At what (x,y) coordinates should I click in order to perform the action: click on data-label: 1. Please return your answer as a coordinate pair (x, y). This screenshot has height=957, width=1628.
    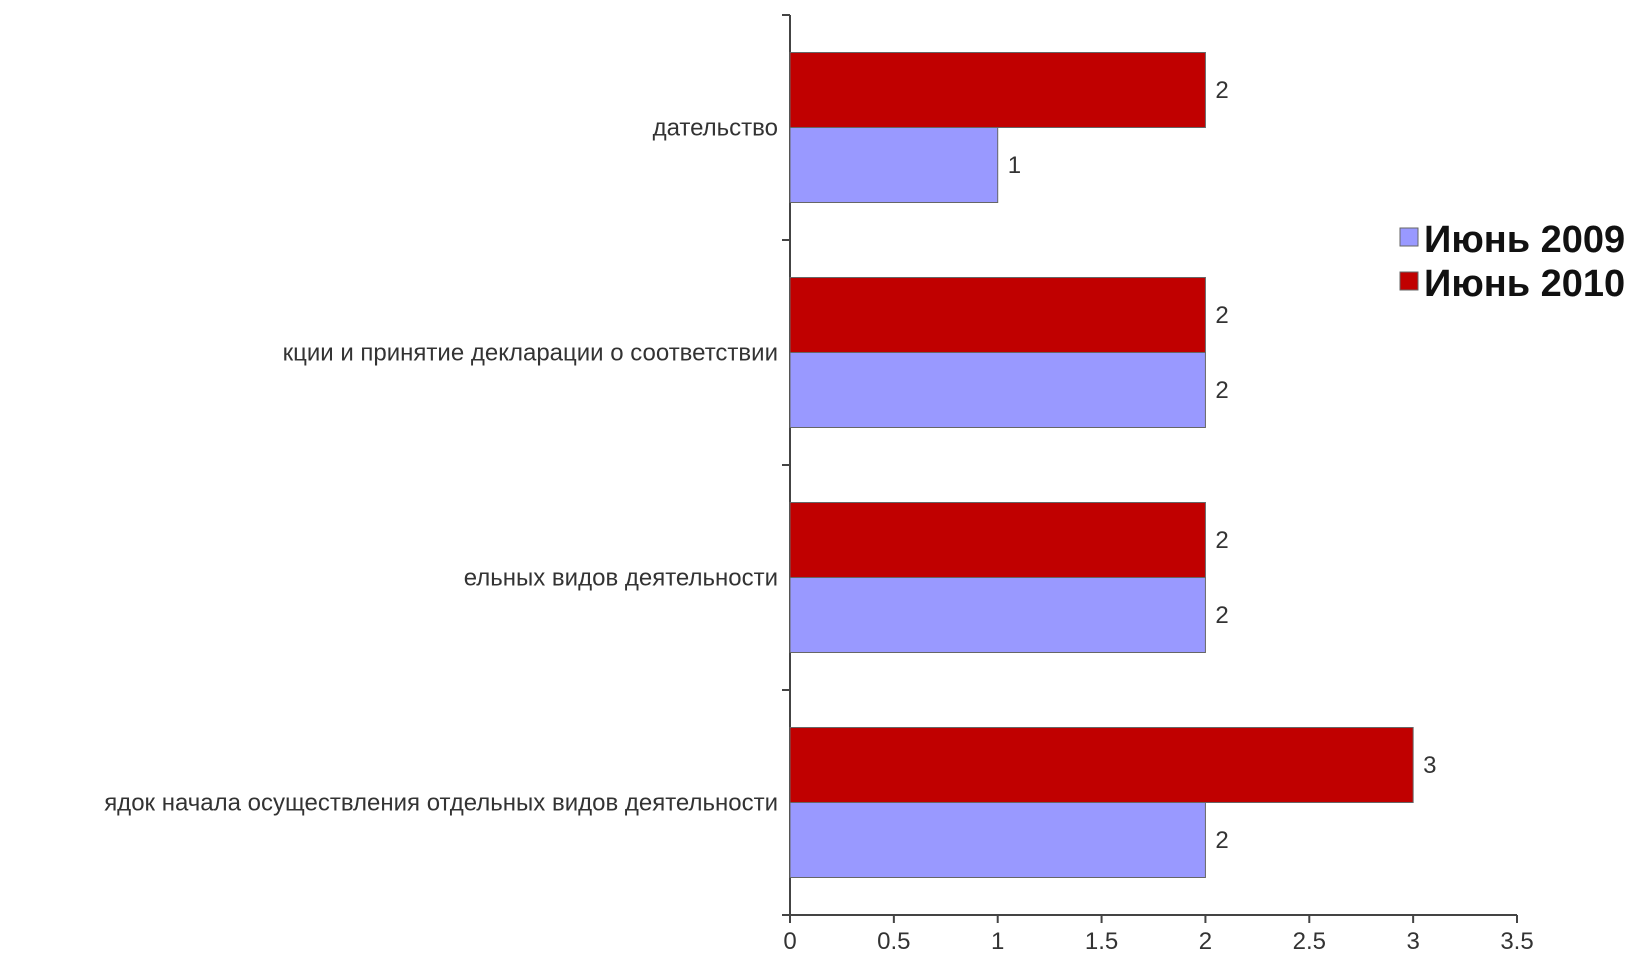
    Looking at the image, I should click on (1014, 165).